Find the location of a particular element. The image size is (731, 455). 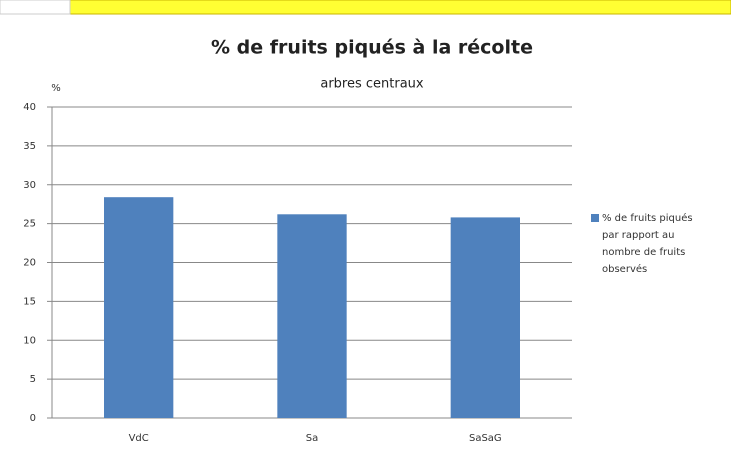

header-bar is located at coordinates (400, 7).